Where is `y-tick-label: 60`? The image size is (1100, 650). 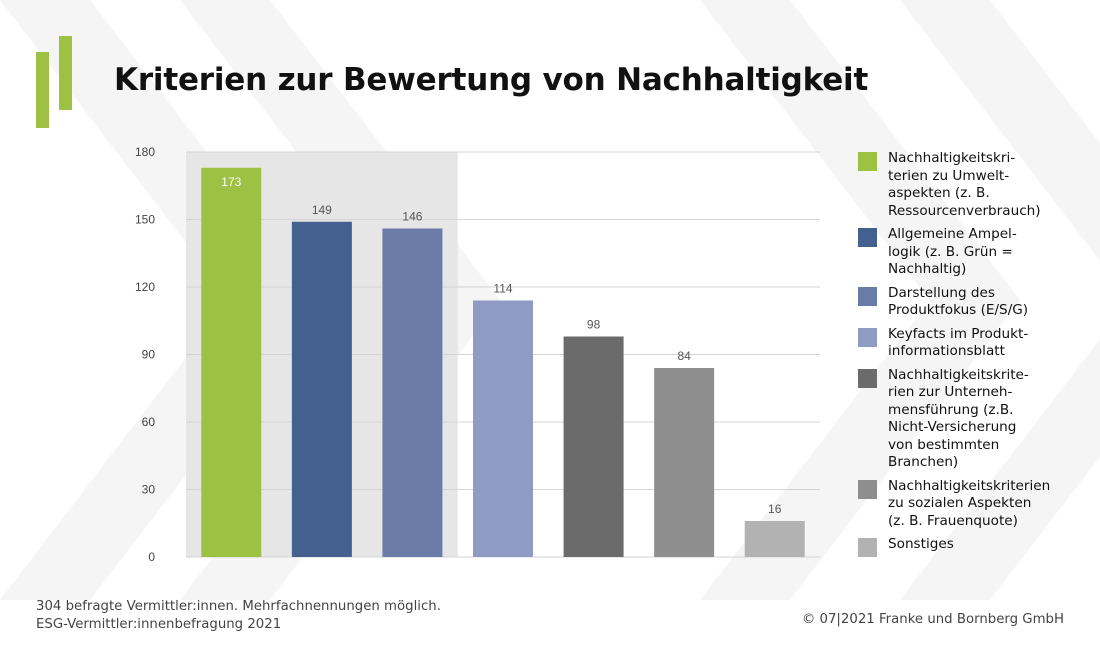 y-tick-label: 60 is located at coordinates (149, 422).